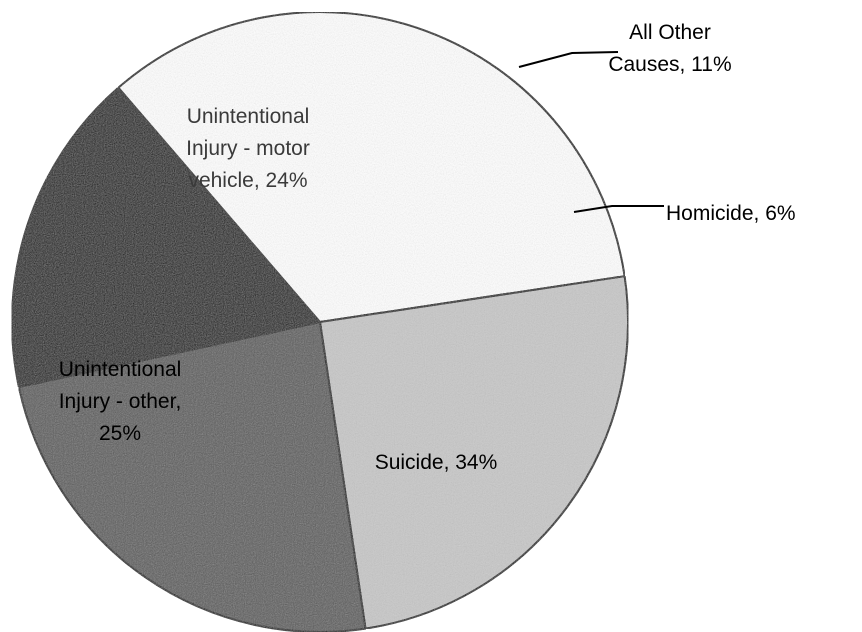 This screenshot has height=632, width=862. I want to click on slice-label-2: Suicide, 34%, so click(436, 462).